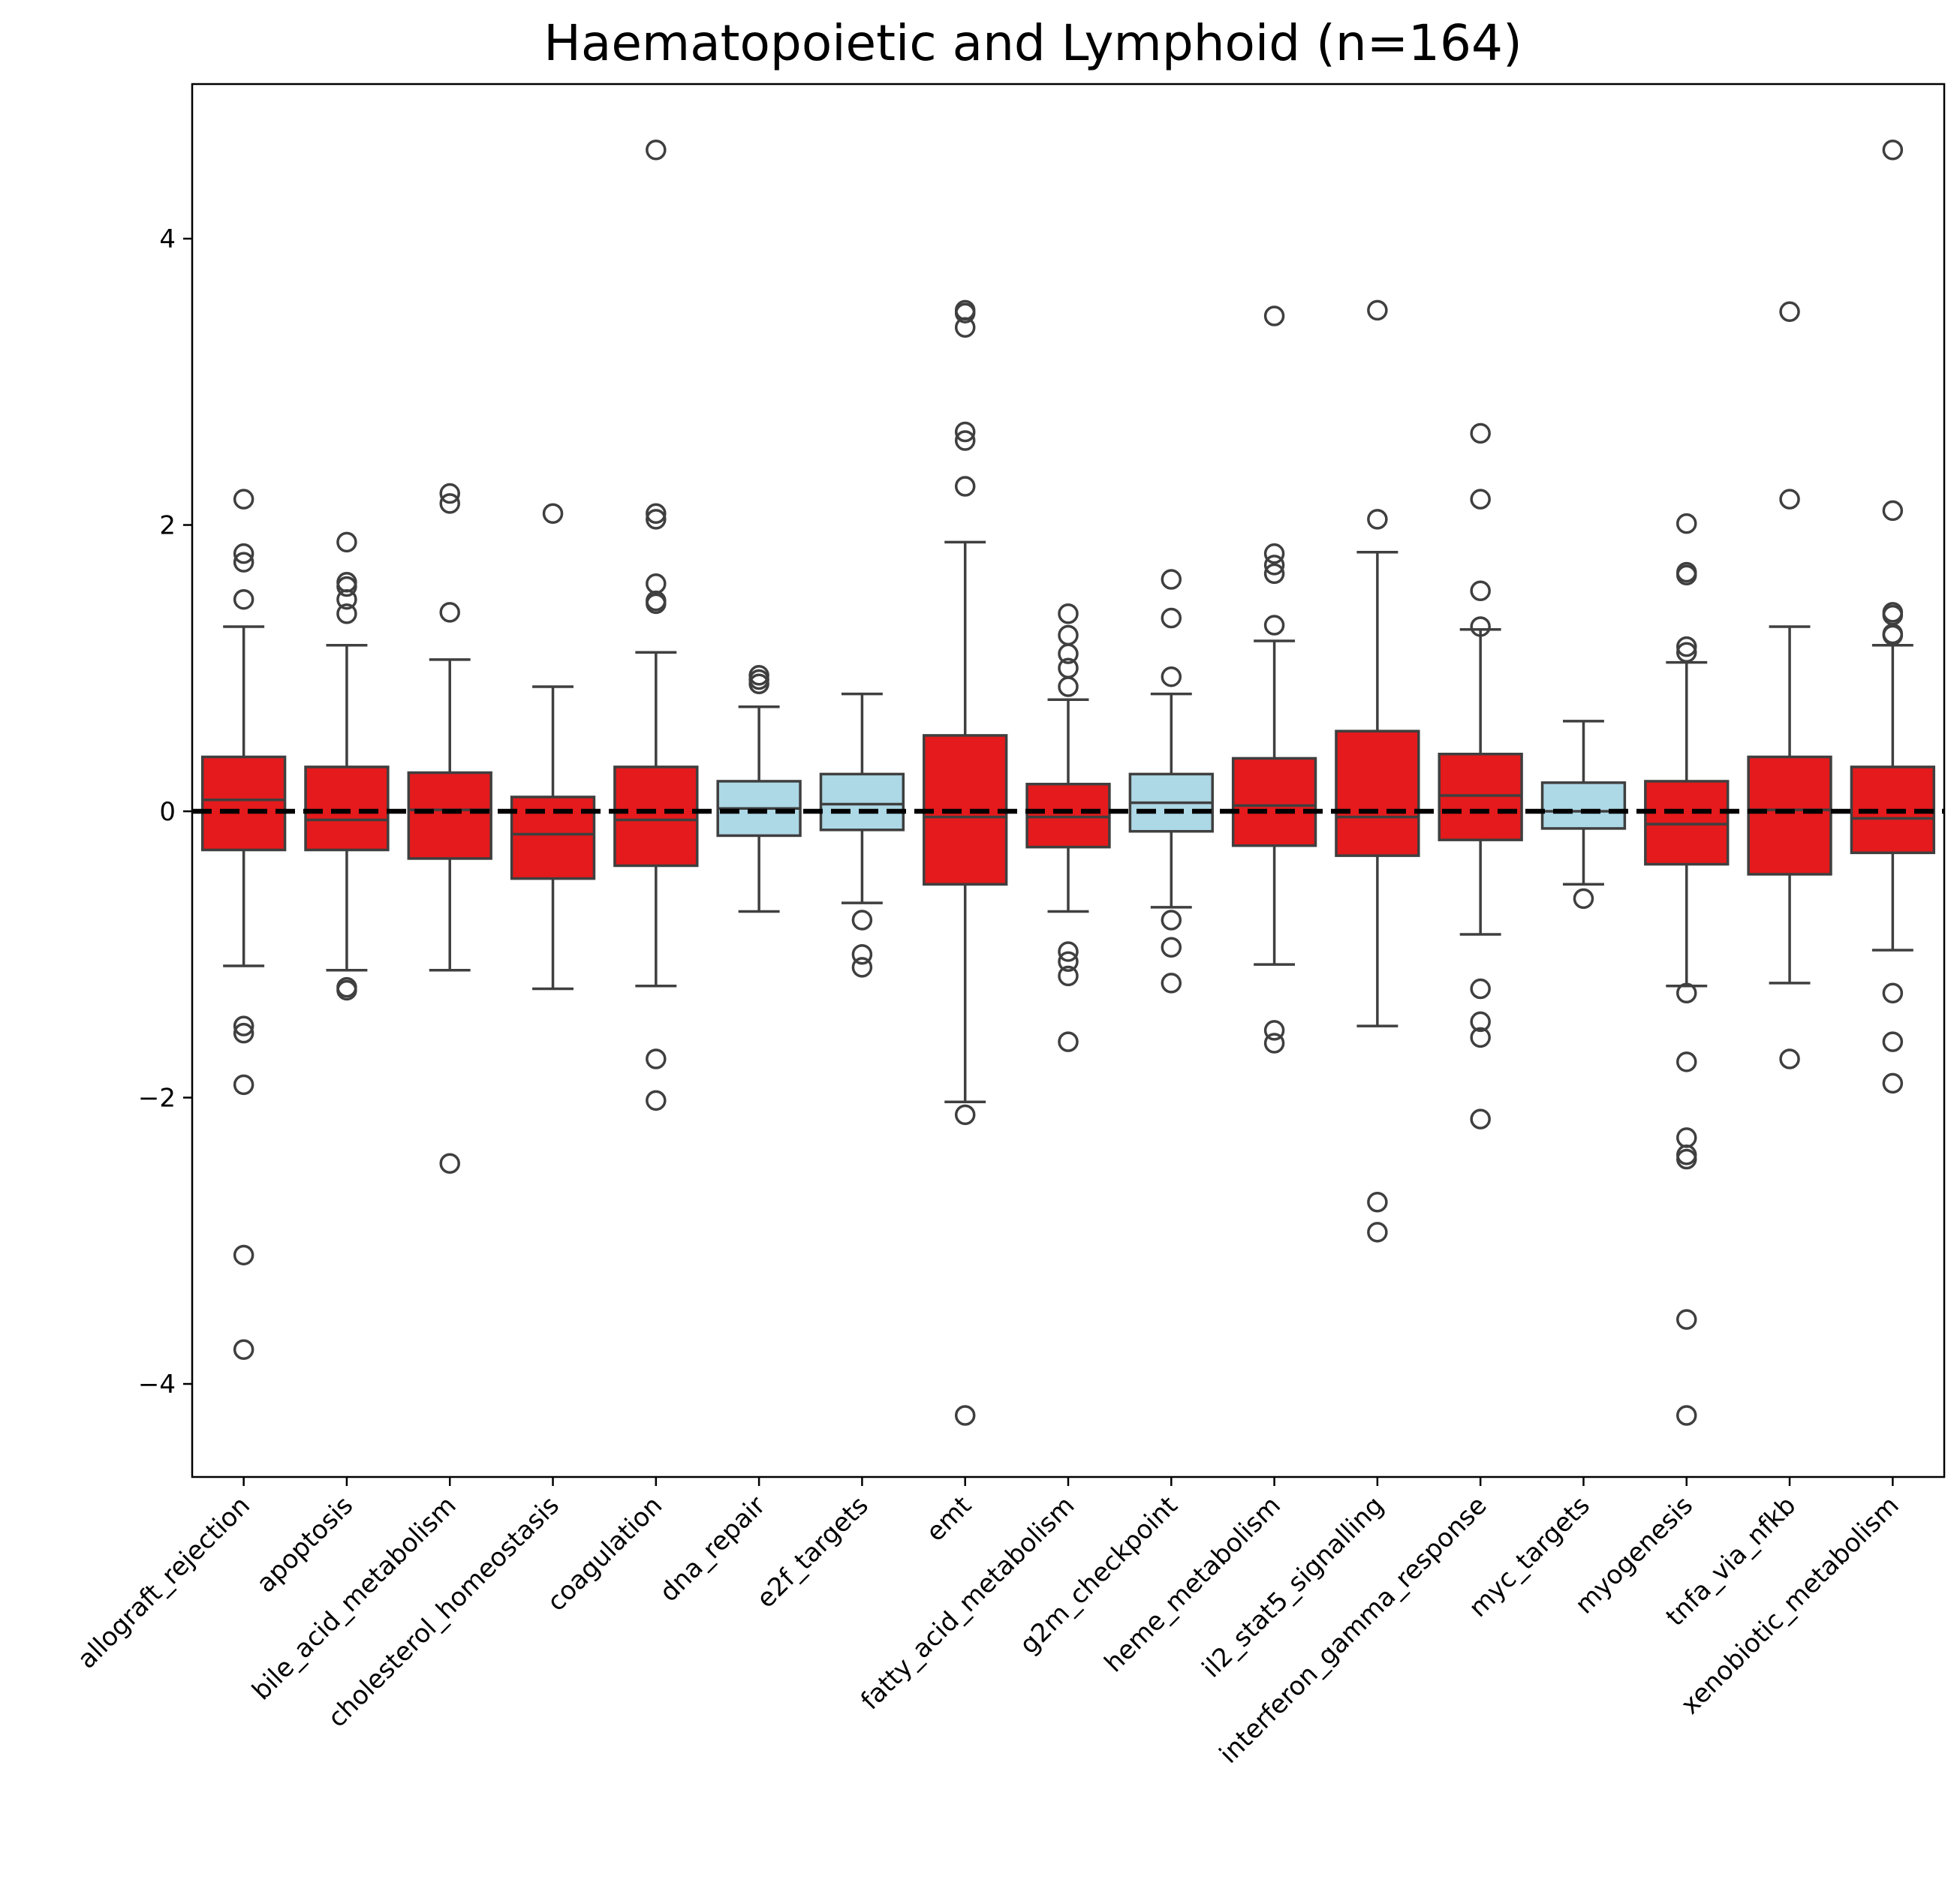  I want to click on x-tick-label-apoptosis: apoptosis, so click(305, 1545).